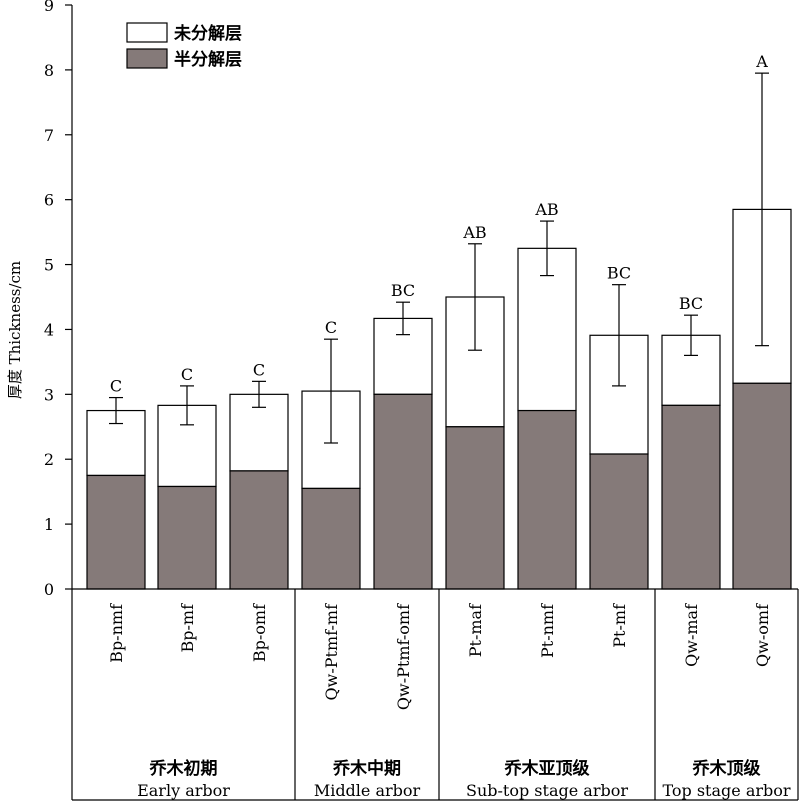  Describe the element at coordinates (691, 303) in the screenshot. I see `significance-label-Qw-maf: BC` at that location.